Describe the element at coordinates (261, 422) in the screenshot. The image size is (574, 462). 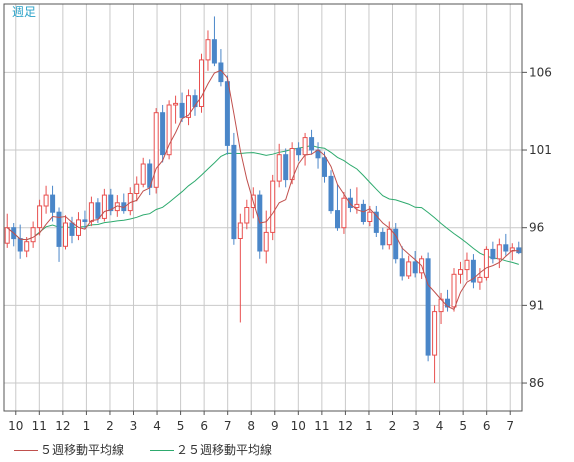
I see `x-axis-ticks: 10 11 12 1 2 3 4 5 6 7 8 9 10 11 12 1 2 3 4 5 6 7` at that location.